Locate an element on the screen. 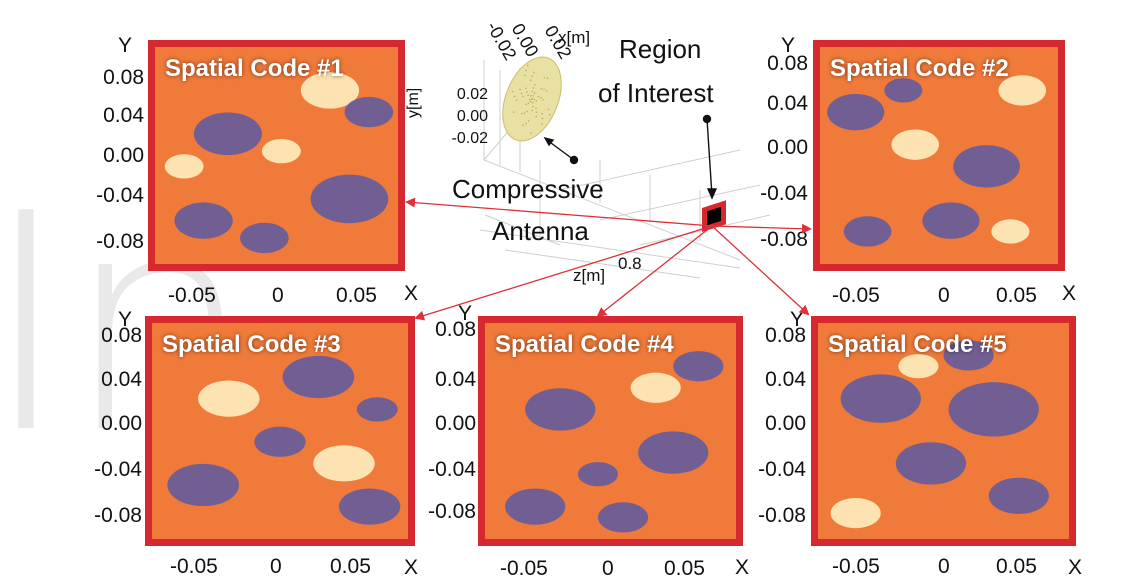  x-axis-label: x[m] is located at coordinates (574, 37).